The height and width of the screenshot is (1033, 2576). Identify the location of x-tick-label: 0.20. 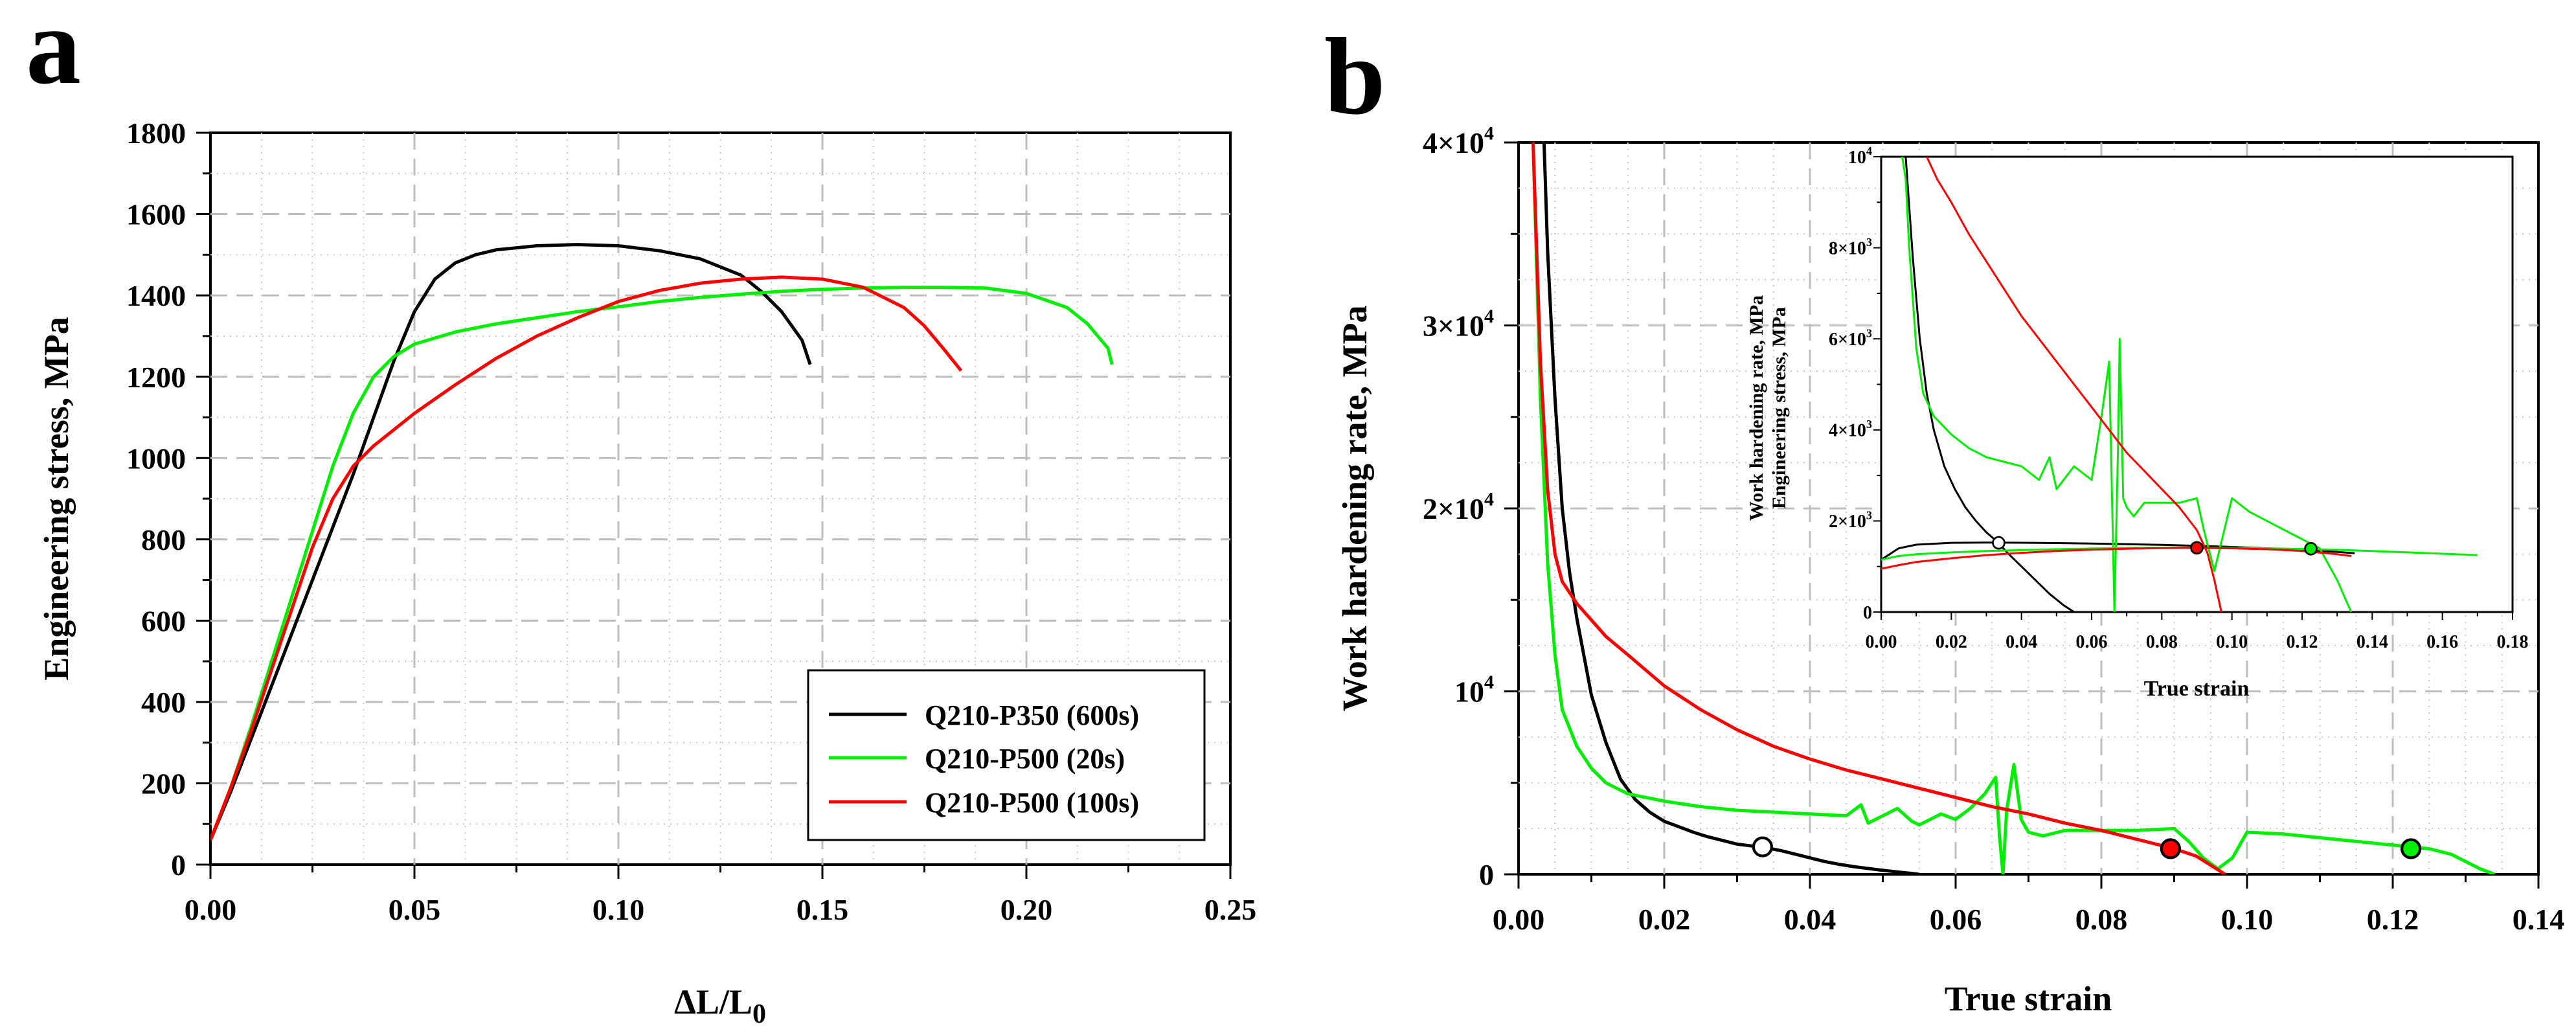
(1026, 909).